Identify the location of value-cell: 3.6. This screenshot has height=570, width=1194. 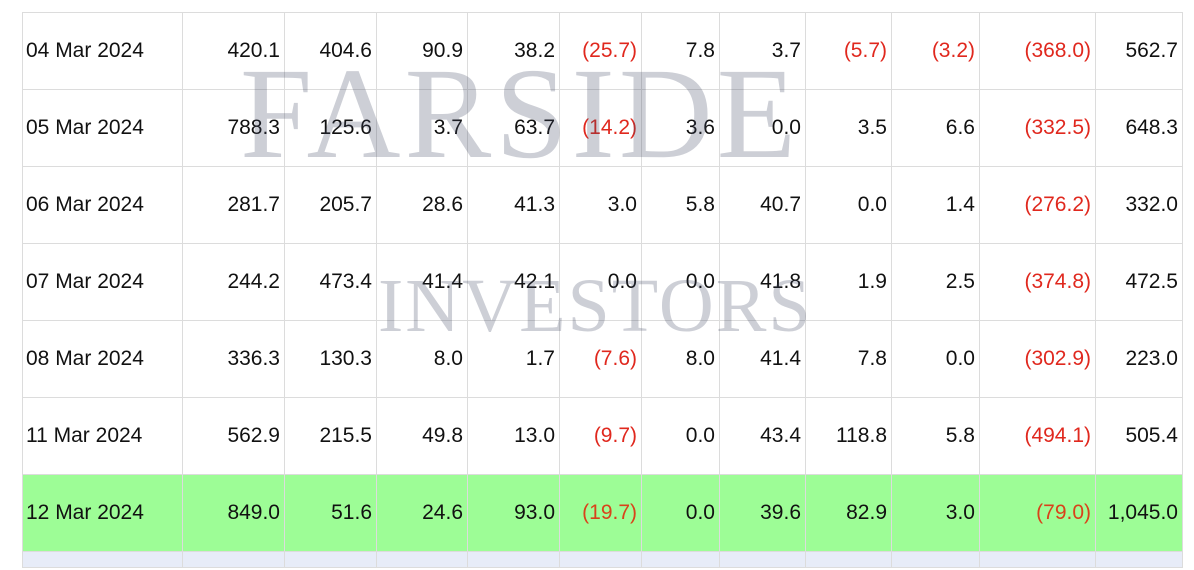
(680, 128).